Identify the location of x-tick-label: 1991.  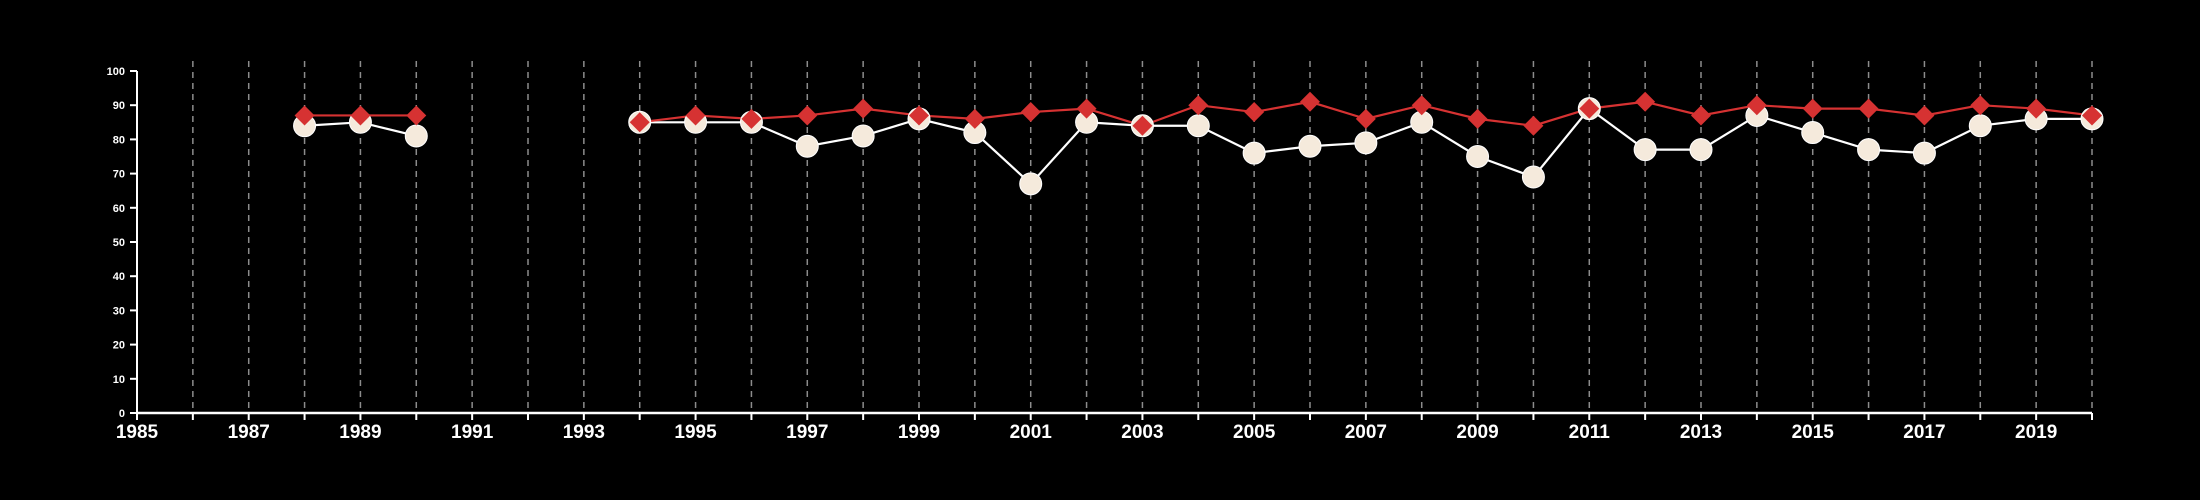
(472, 432).